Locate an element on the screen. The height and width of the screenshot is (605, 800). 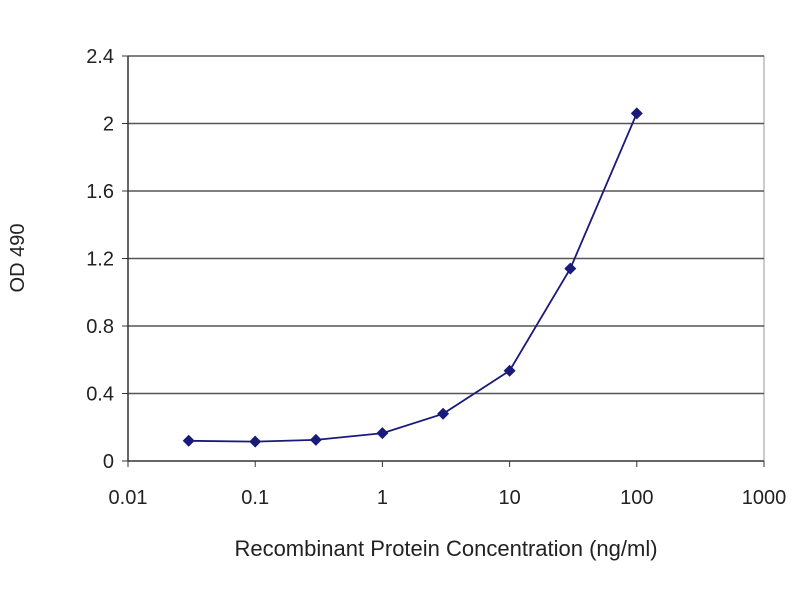
x-tick-label: 1000 is located at coordinates (764, 498).